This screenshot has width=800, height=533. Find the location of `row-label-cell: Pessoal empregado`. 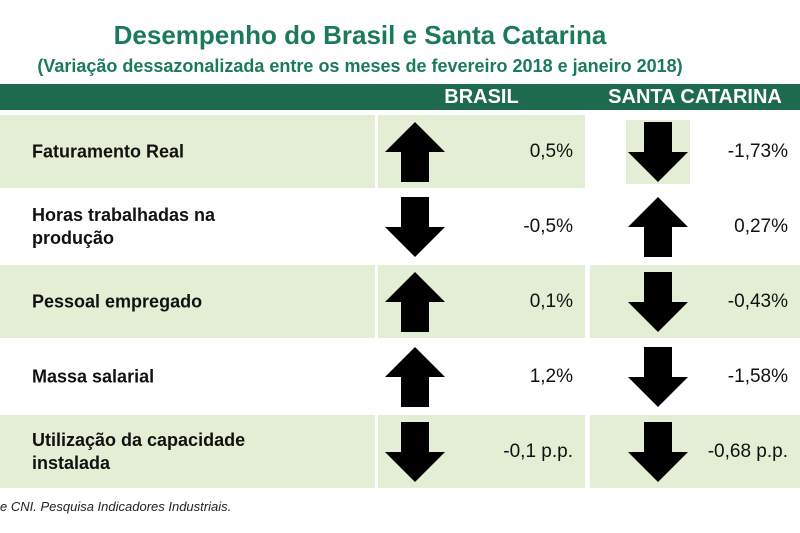

row-label-cell: Pessoal empregado is located at coordinates (187, 301).